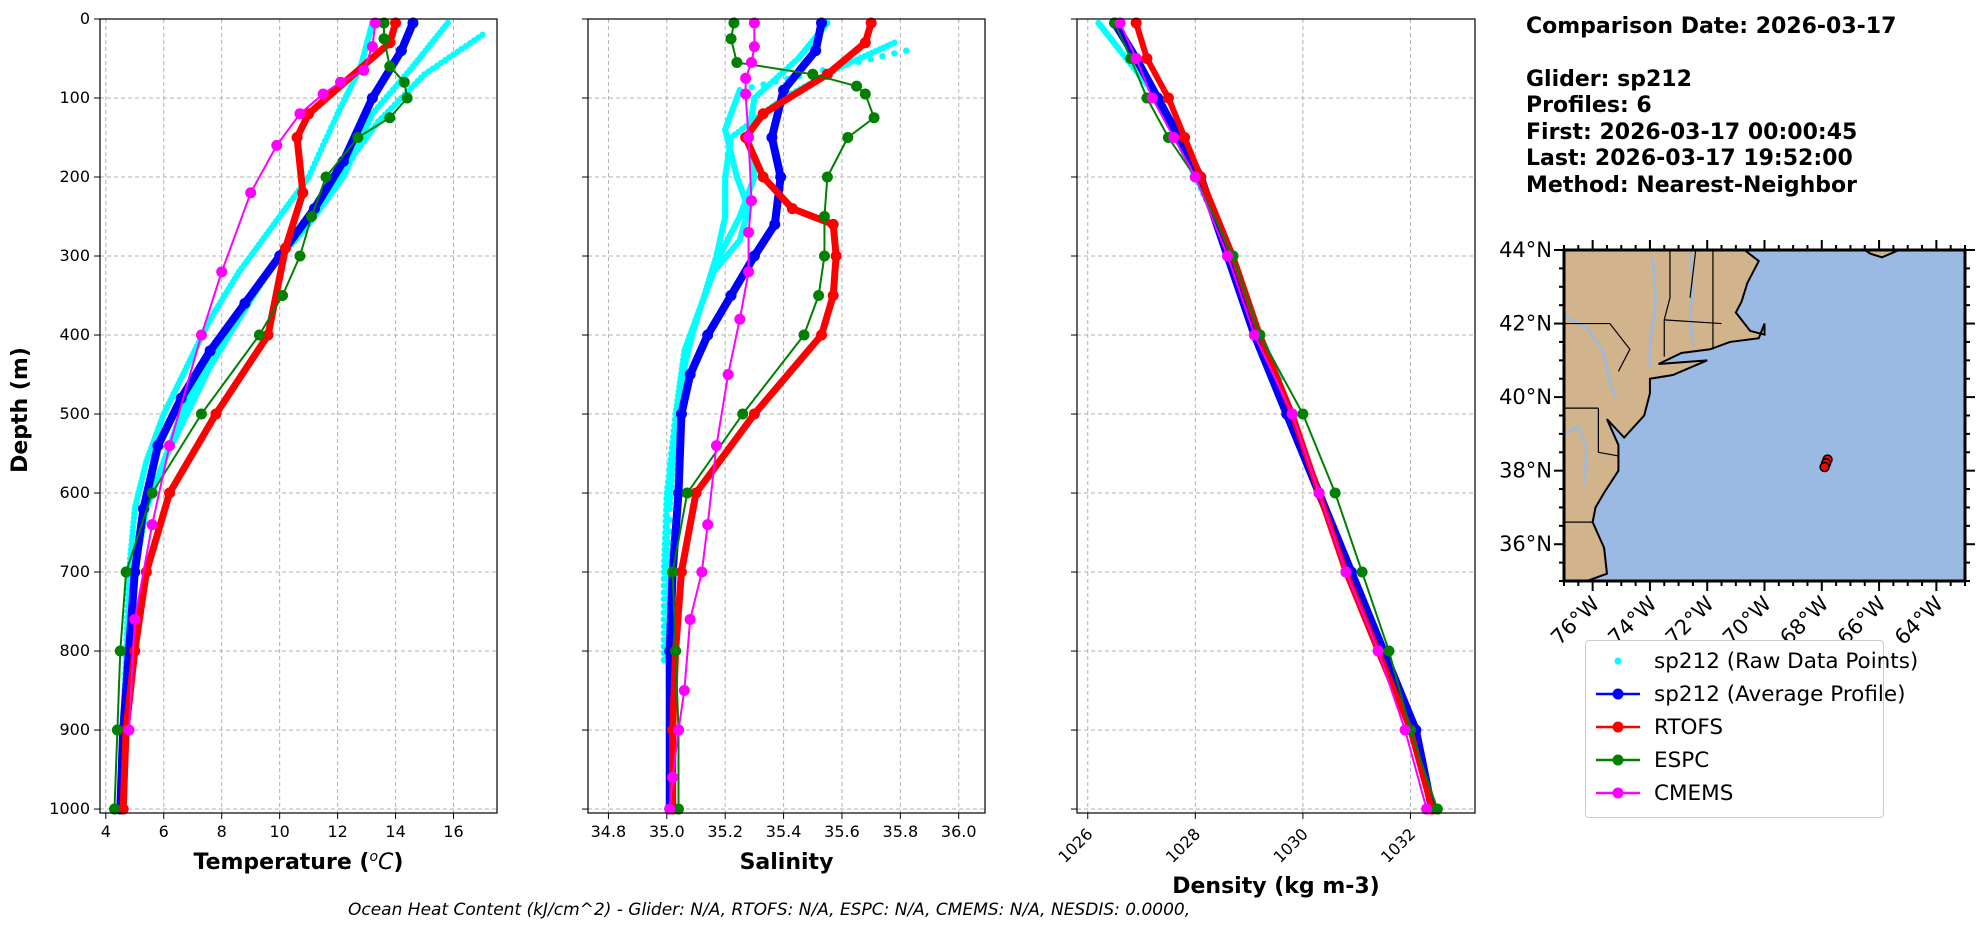 This screenshot has height=934, width=1978. I want to click on x-axis-label: Temperature (oC), so click(299, 862).